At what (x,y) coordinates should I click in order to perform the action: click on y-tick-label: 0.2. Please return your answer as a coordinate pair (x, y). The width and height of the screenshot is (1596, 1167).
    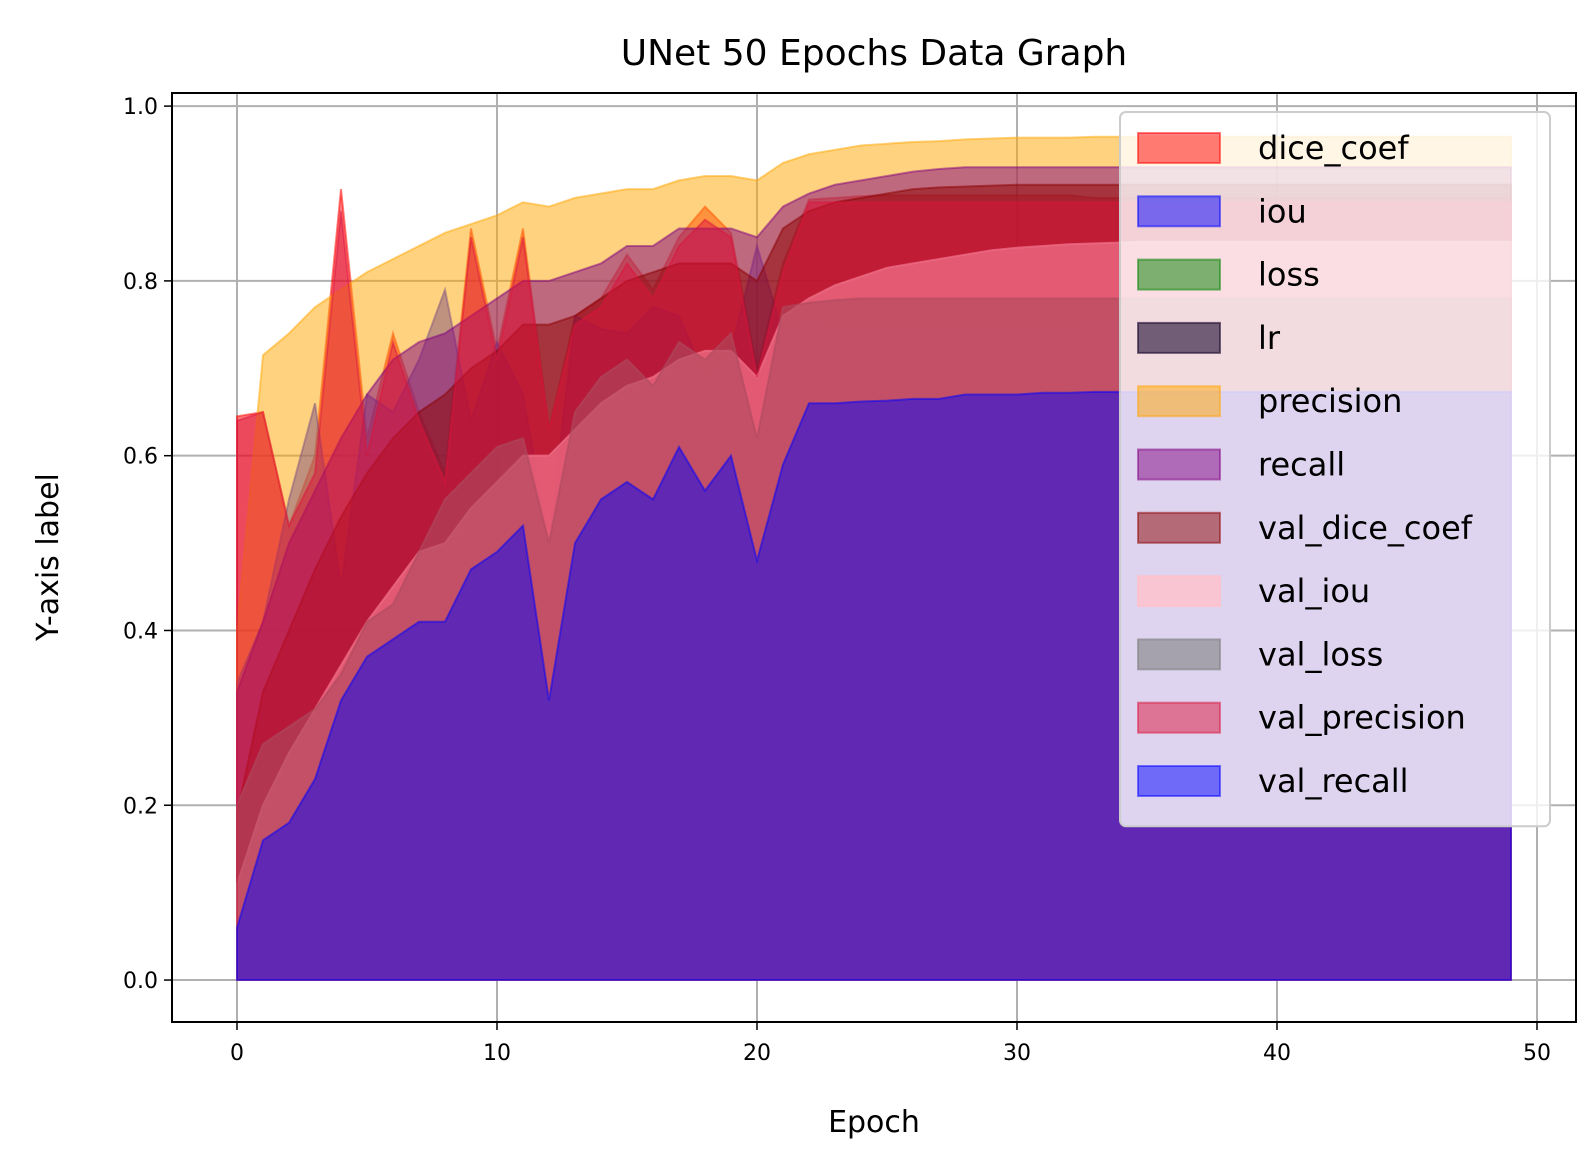
    Looking at the image, I should click on (140, 806).